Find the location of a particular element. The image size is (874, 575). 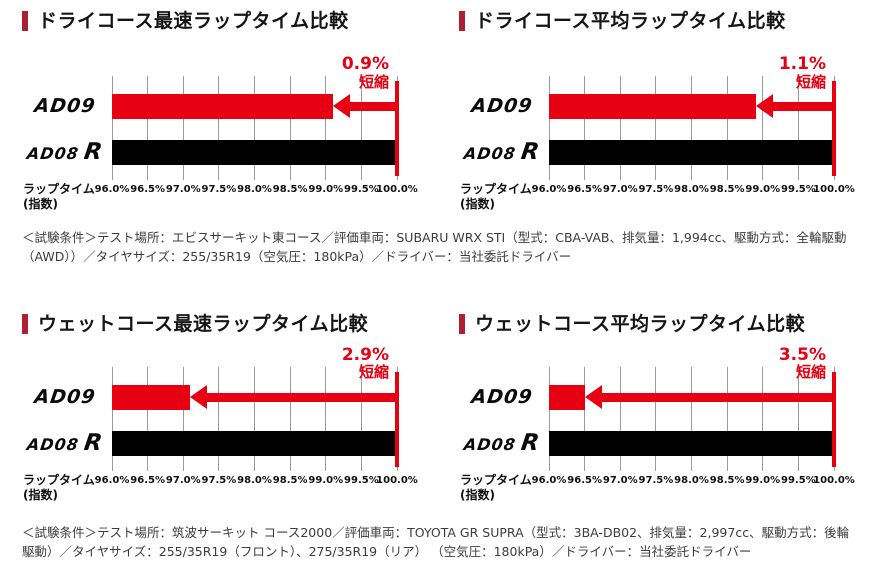

reduction-annotation: 1.1% 短縮 is located at coordinates (802, 72).